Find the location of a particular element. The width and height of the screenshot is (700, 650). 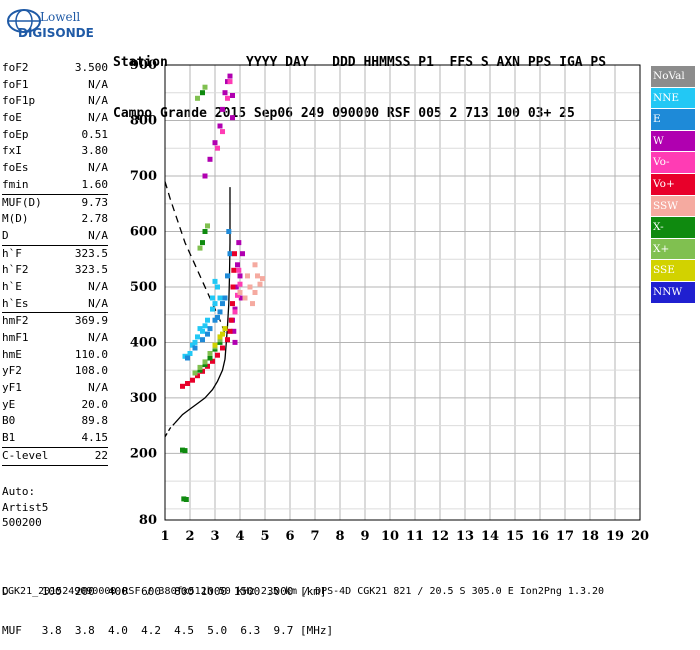

profile-lines is located at coordinates (197, 309).